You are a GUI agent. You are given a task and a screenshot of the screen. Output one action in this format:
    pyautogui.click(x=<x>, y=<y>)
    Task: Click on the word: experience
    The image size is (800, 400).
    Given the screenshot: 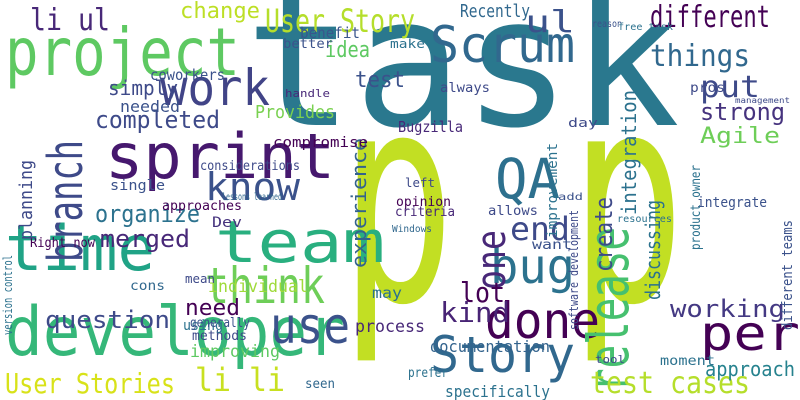 What is the action you would take?
    pyautogui.click(x=359, y=203)
    